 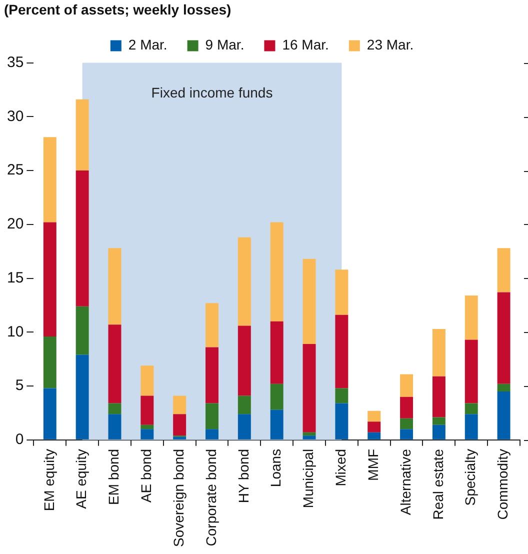 What do you see at coordinates (405, 482) in the screenshot?
I see `x-tick-label: Alternative` at bounding box center [405, 482].